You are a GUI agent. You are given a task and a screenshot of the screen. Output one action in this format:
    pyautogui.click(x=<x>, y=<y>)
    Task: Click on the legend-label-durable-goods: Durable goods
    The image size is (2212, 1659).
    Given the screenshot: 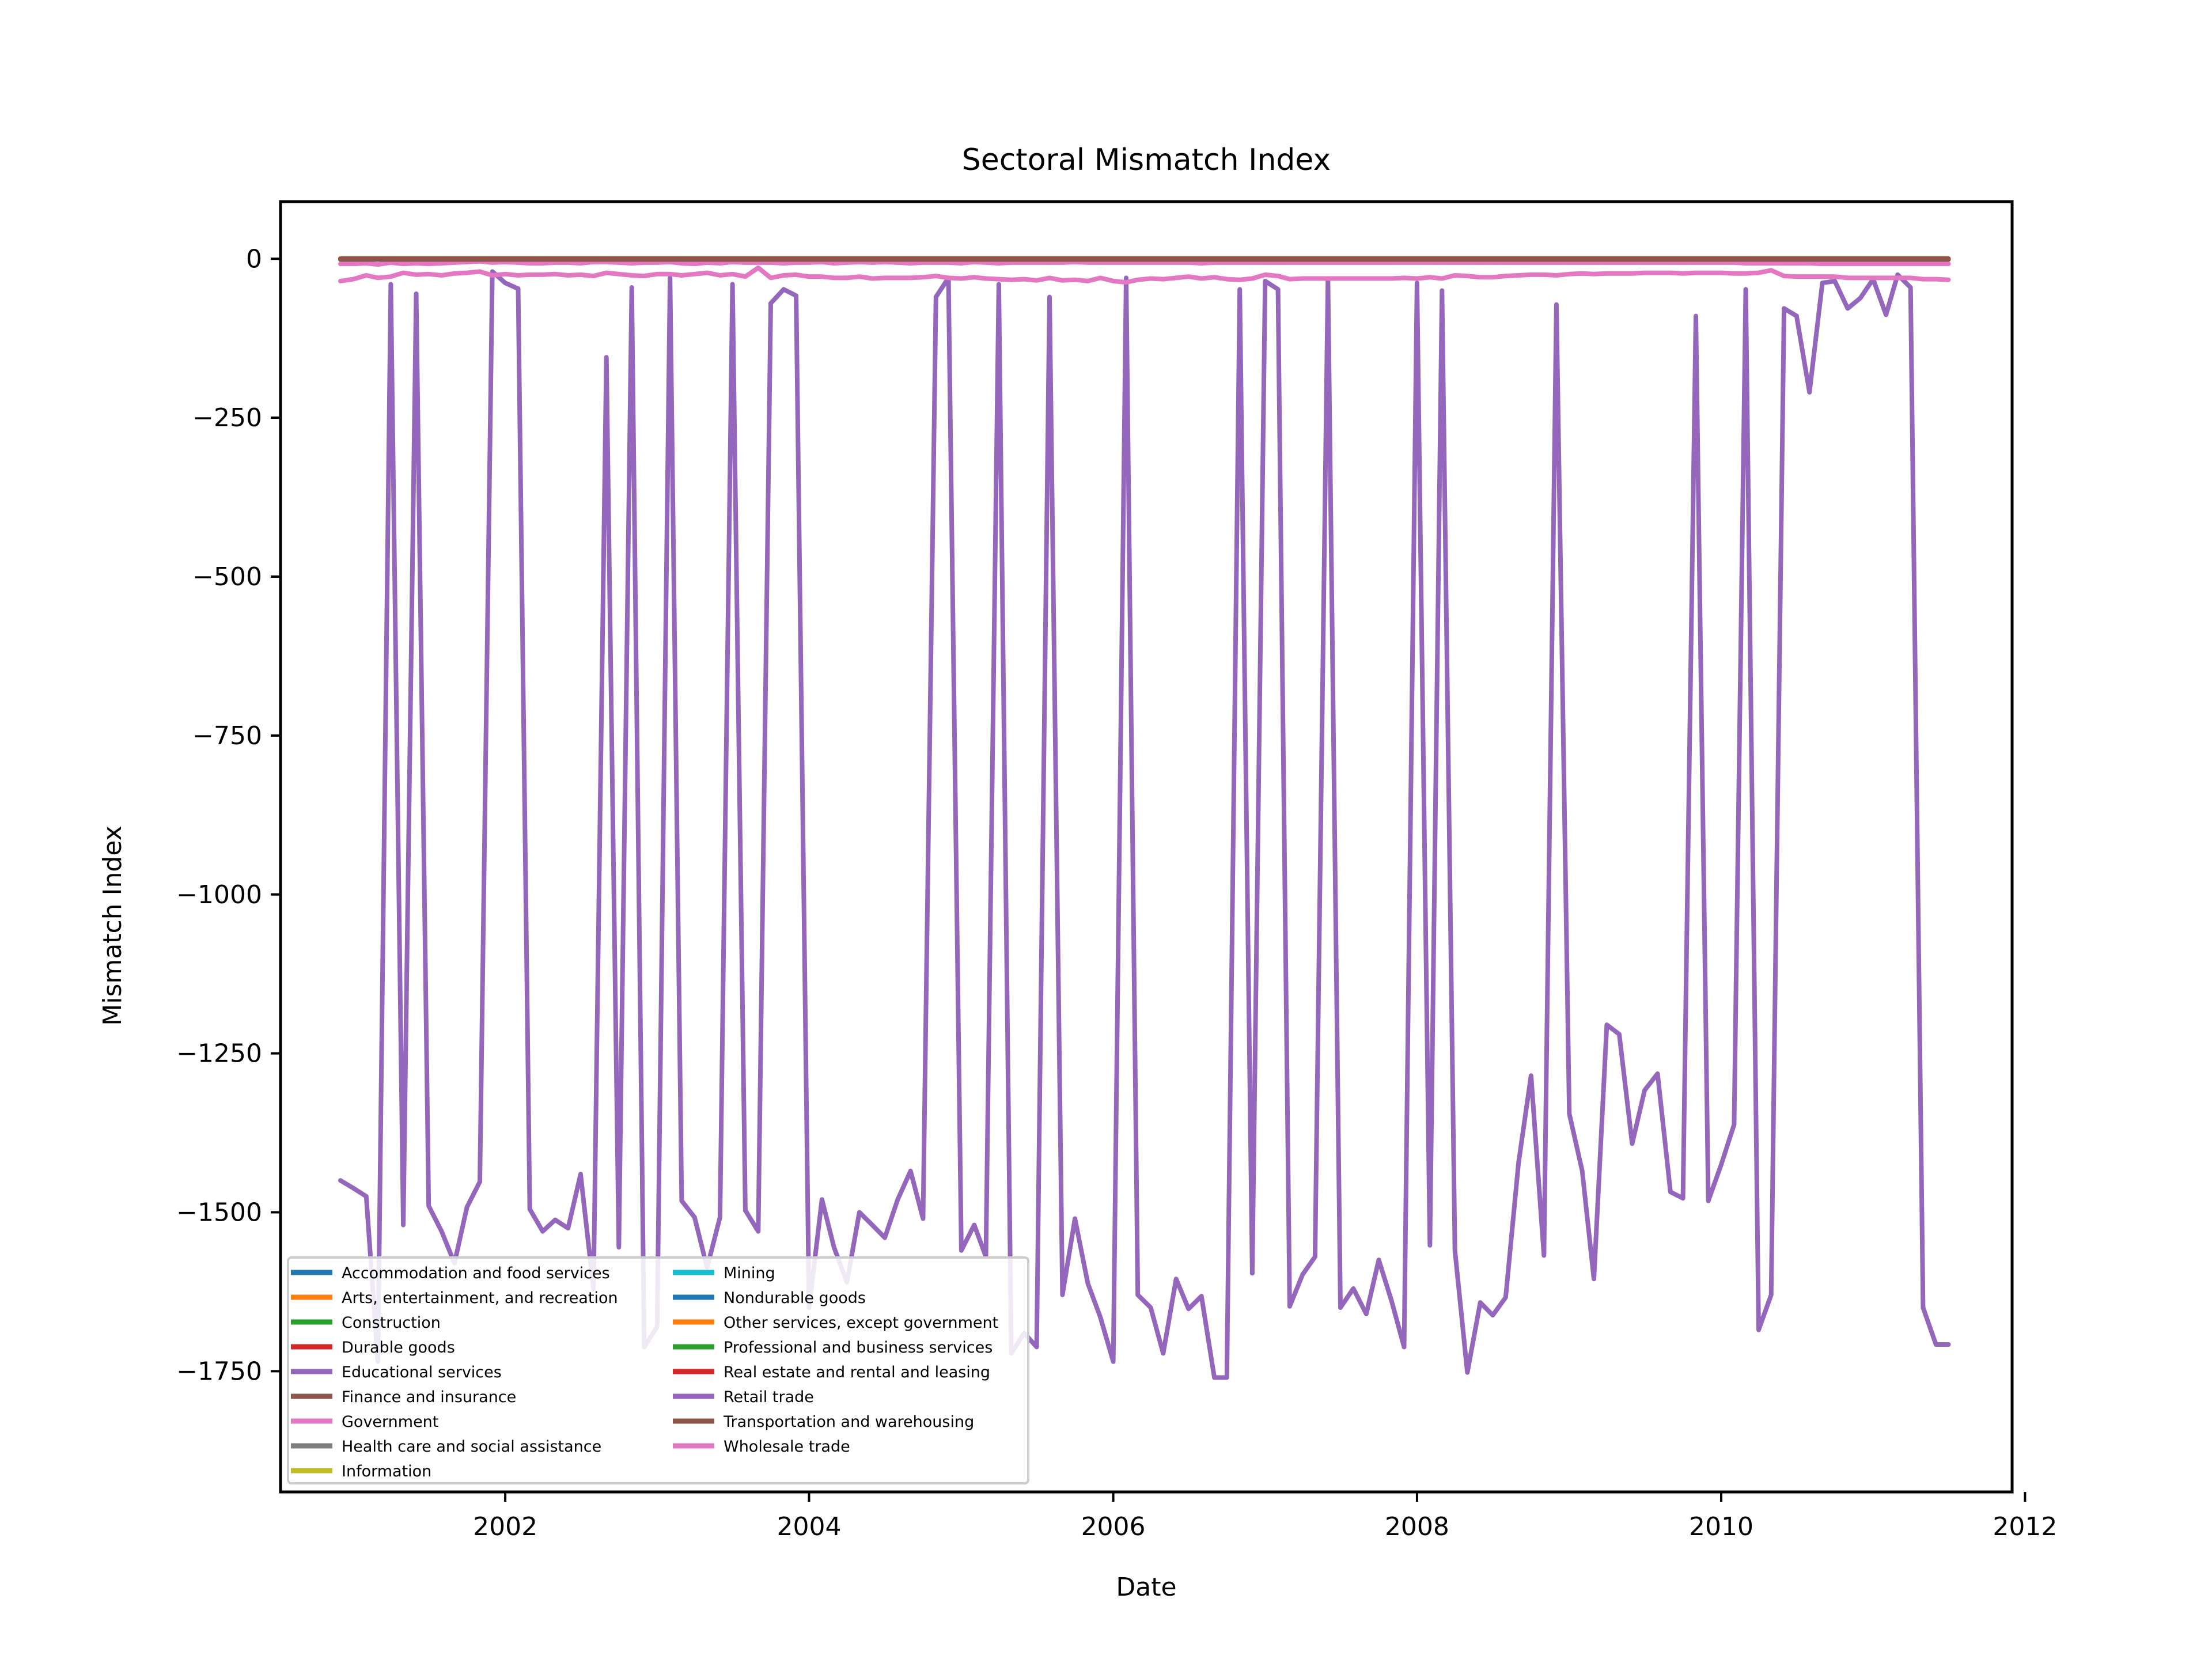 What is the action you would take?
    pyautogui.click(x=398, y=1348)
    